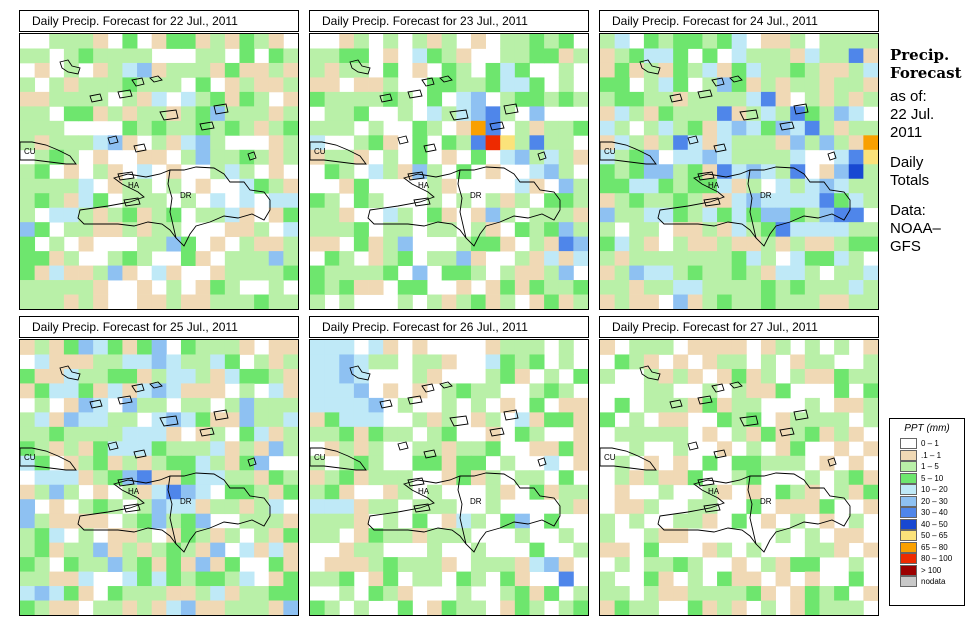  Describe the element at coordinates (449, 477) in the screenshot. I see `precip-grid` at that location.